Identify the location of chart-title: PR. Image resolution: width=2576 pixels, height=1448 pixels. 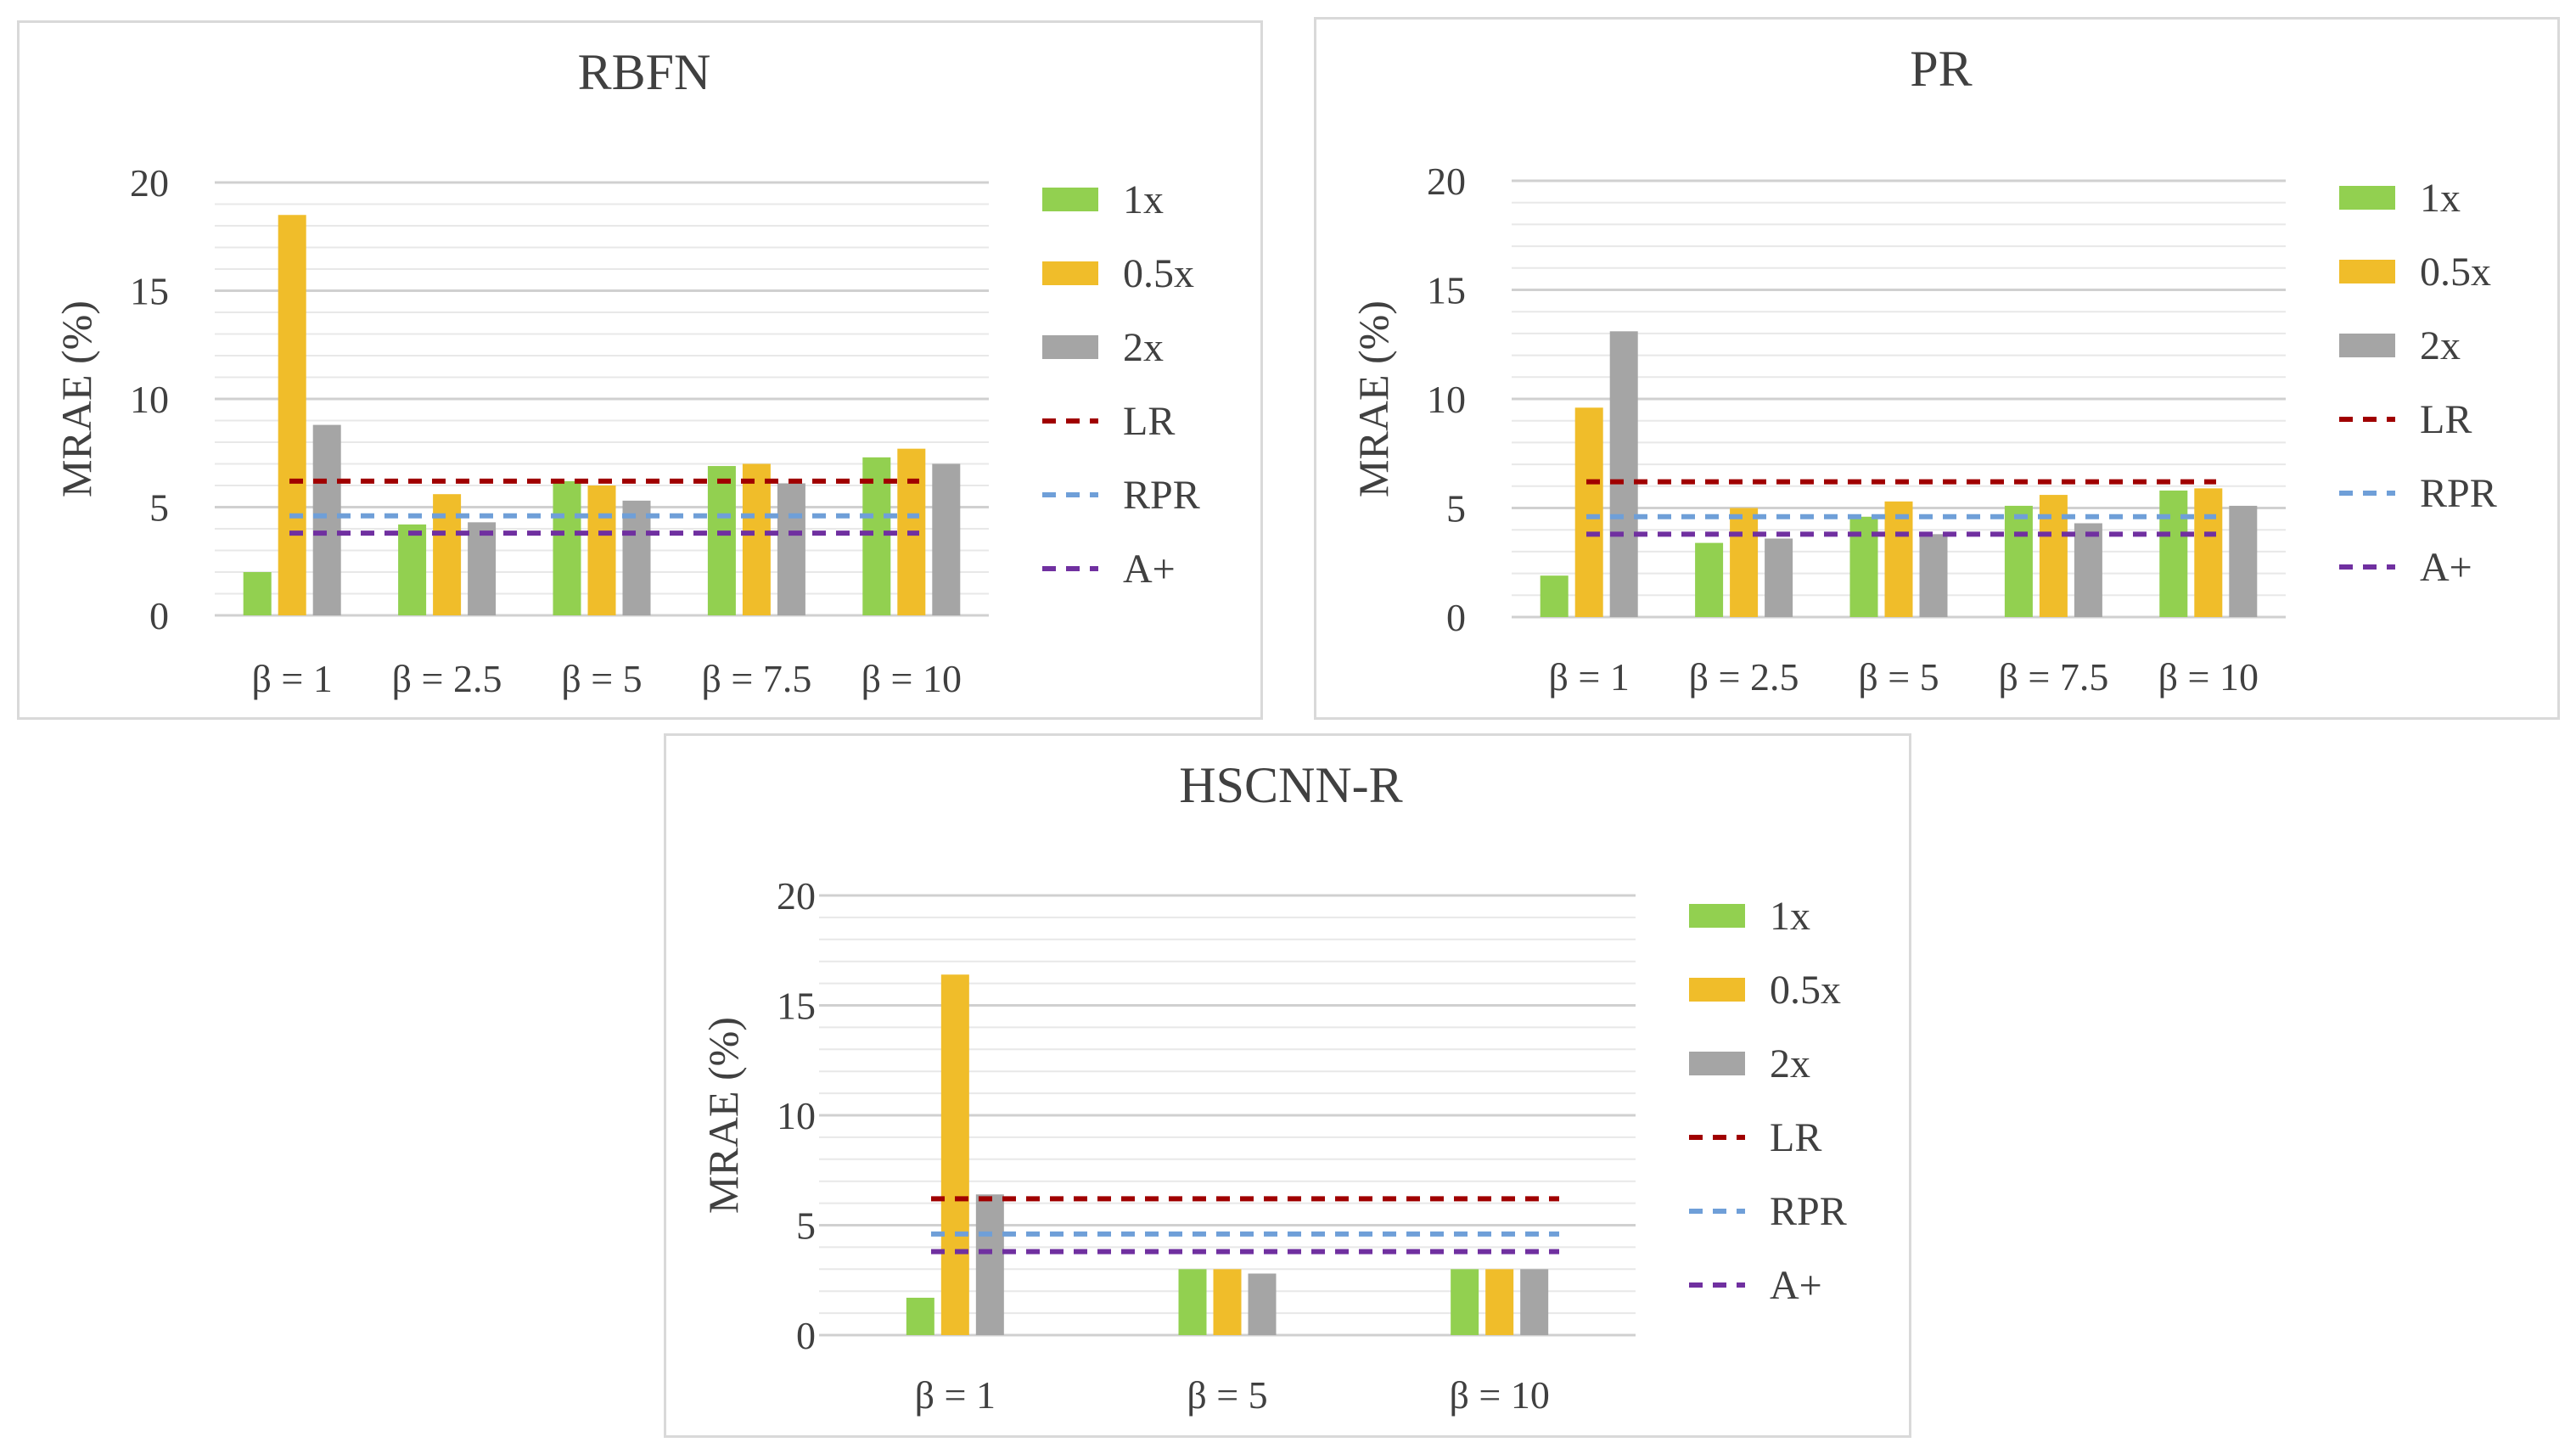
(1941, 69).